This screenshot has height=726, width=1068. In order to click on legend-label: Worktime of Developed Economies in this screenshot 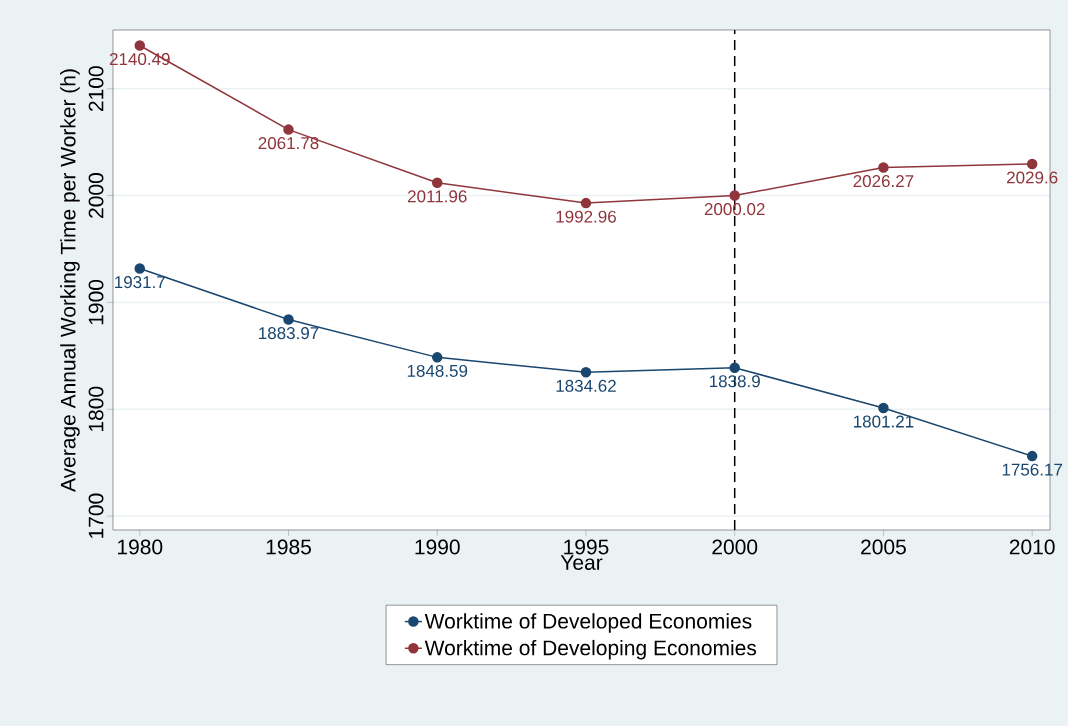, I will do `click(588, 623)`.